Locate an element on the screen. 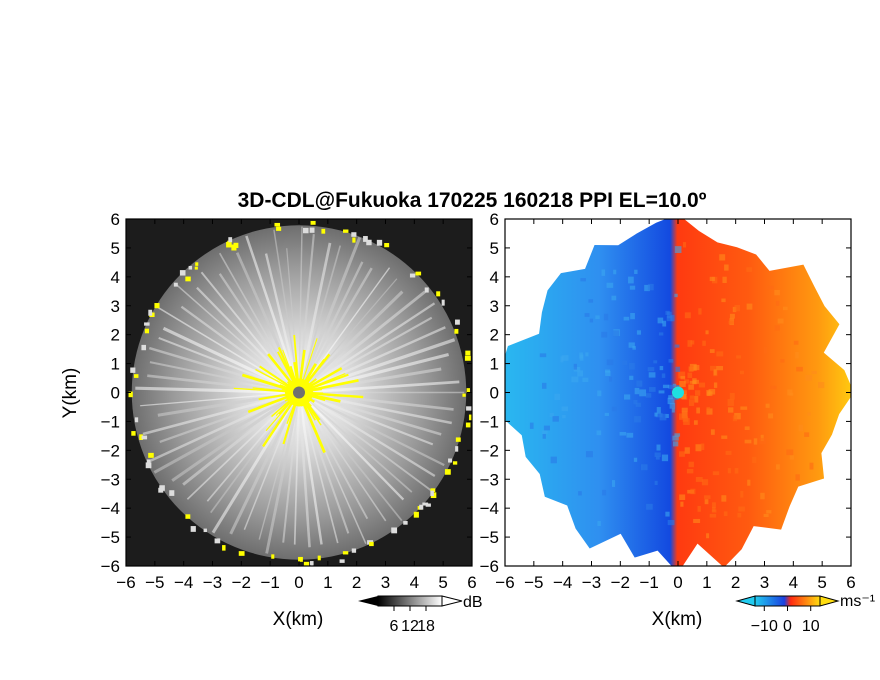  velocity-colorbar: −10 0 10 ms⁻¹ is located at coordinates (805, 614).